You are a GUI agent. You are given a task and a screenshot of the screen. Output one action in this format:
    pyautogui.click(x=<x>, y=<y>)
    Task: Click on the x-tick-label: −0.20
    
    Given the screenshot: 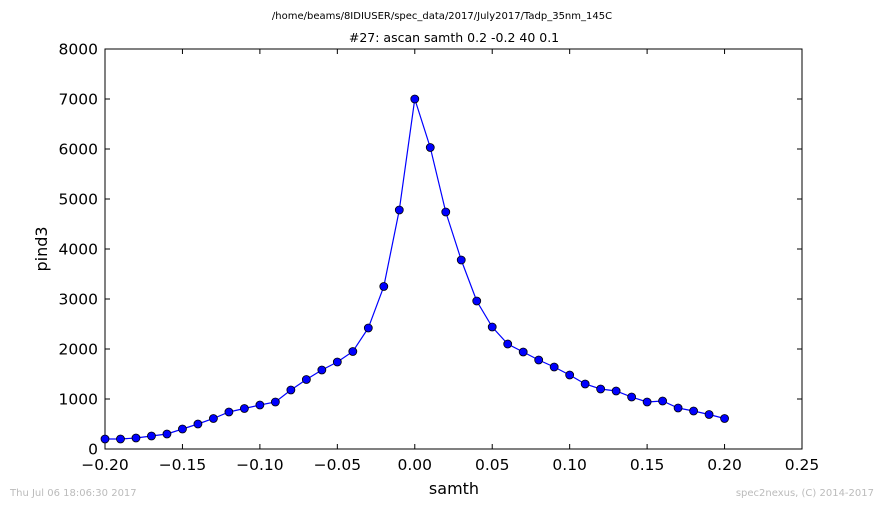 What is the action you would take?
    pyautogui.click(x=105, y=465)
    